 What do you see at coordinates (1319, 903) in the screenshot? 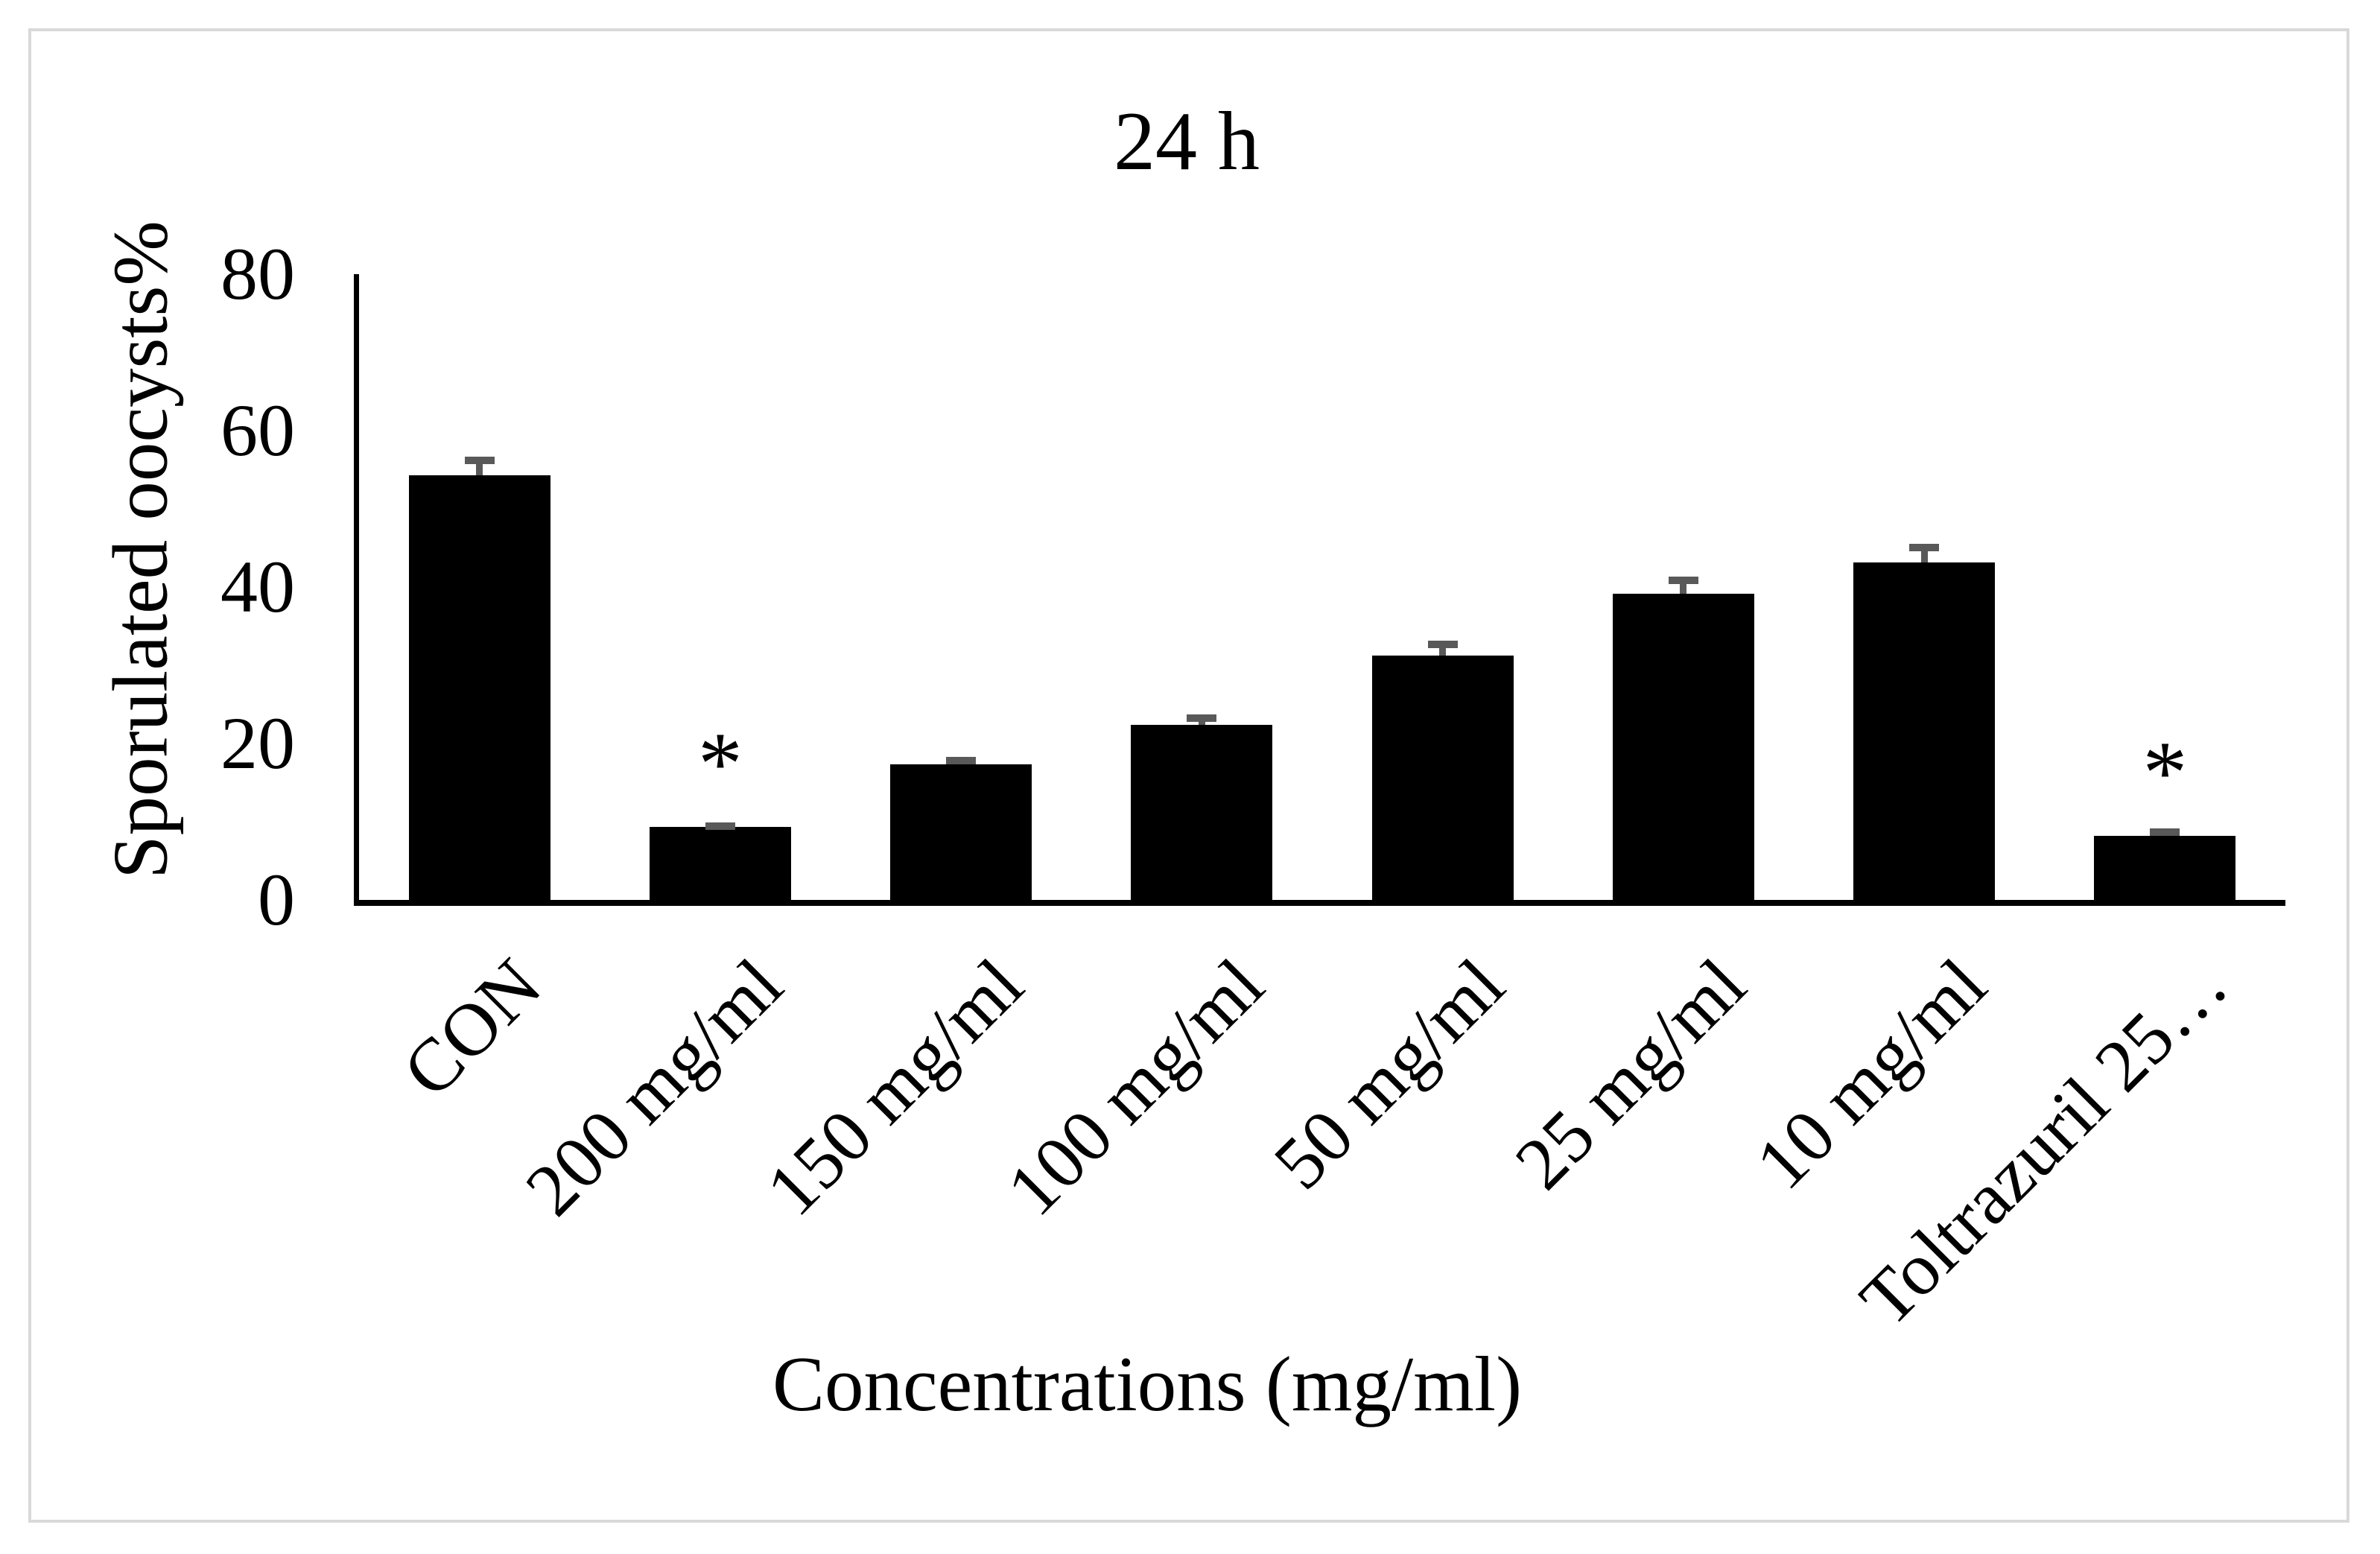
I see `x-axis-line` at bounding box center [1319, 903].